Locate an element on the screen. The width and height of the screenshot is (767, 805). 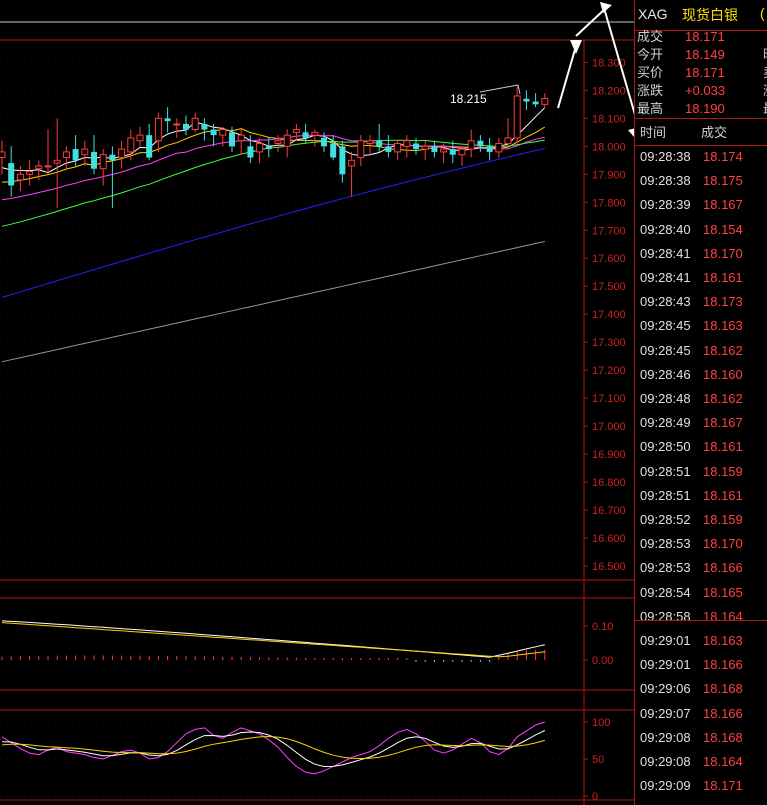
tick-row: 09:28:38 18.174 is located at coordinates (701, 157).